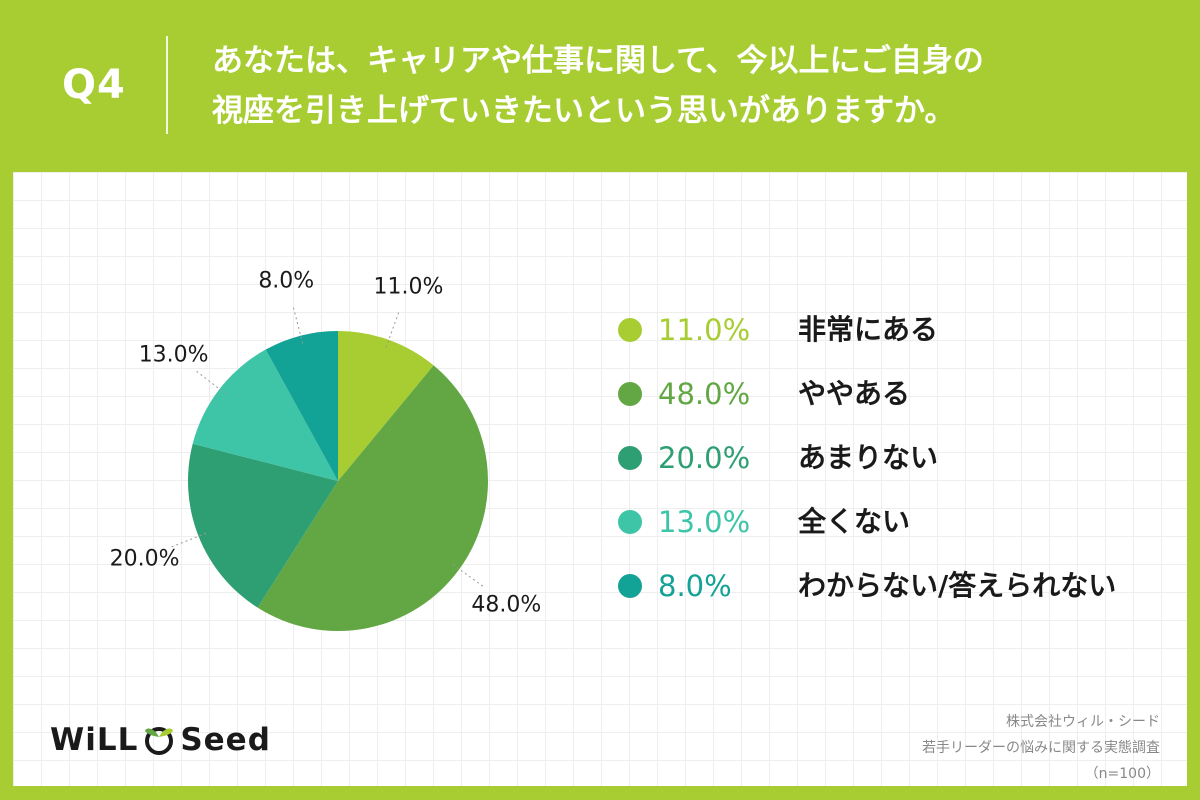 The width and height of the screenshot is (1200, 800). I want to click on slice-percent-label: 8.0%, so click(286, 281).